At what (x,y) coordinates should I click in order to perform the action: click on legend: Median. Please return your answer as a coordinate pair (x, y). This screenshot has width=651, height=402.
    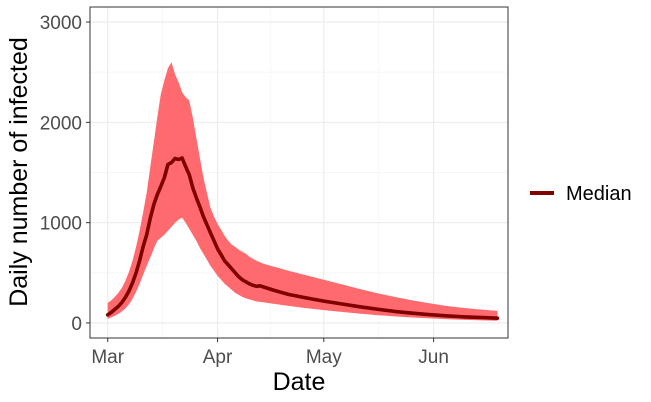
    Looking at the image, I should click on (581, 194).